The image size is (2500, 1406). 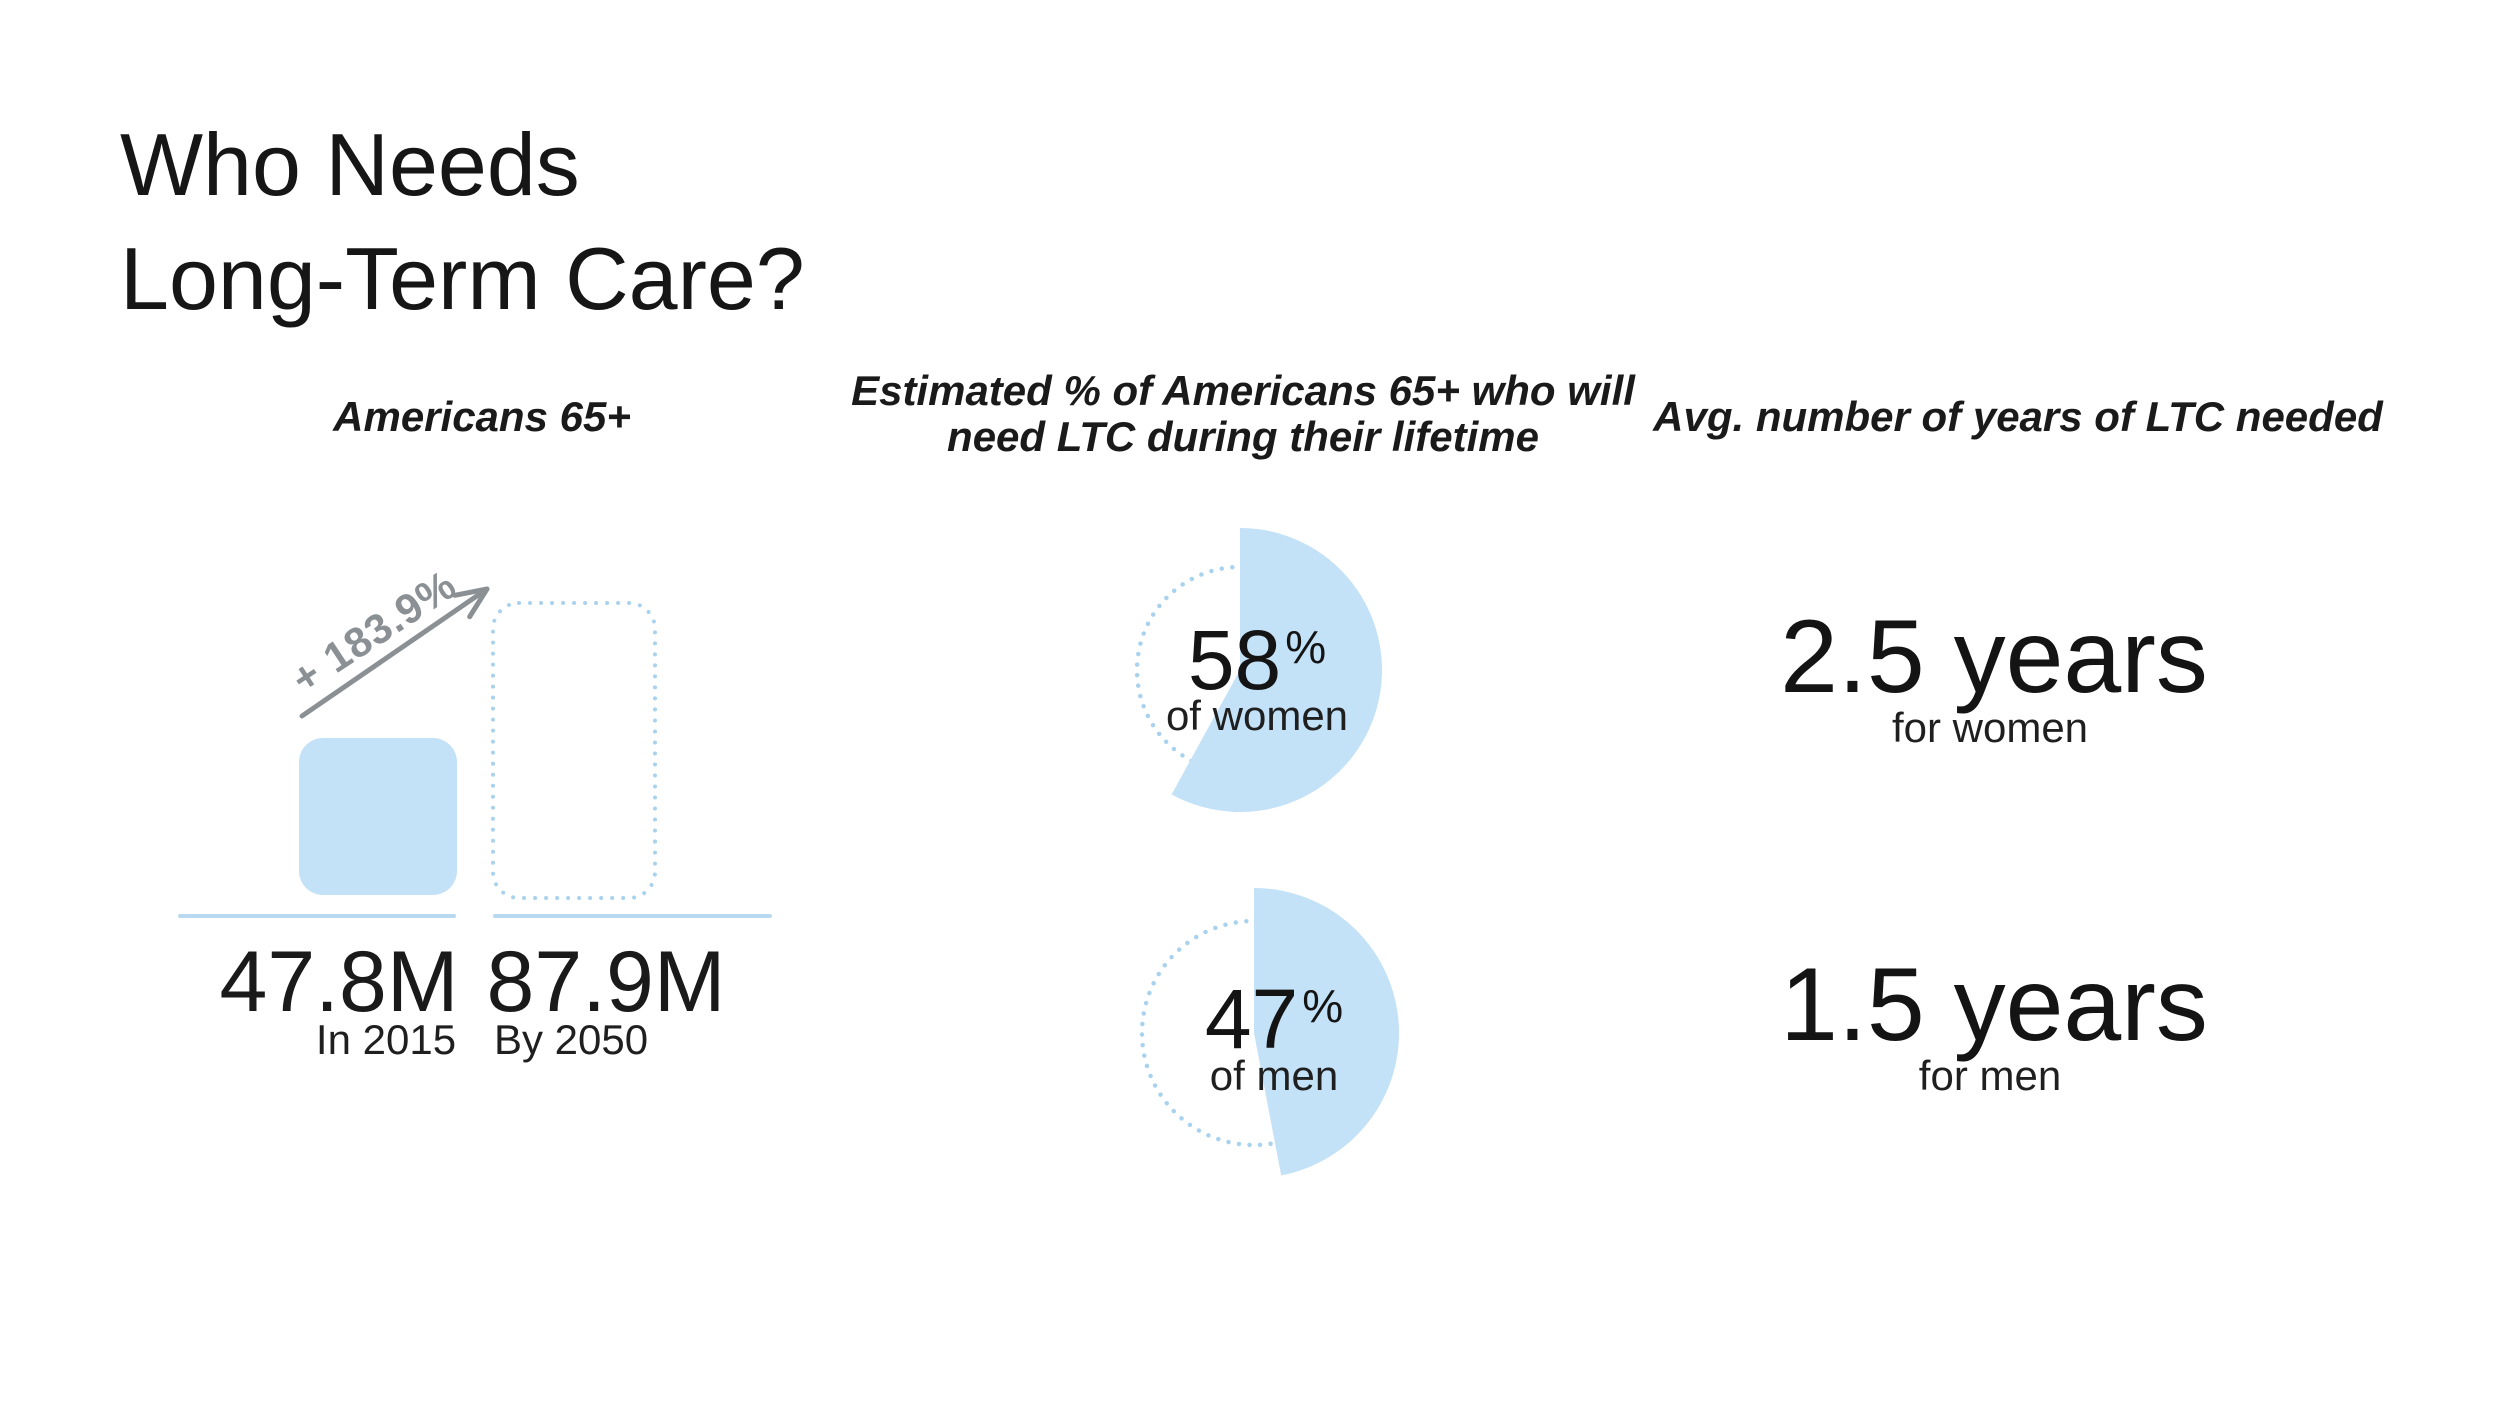 I want to click on bar-period-2050: By 2050, so click(x=571, y=1039).